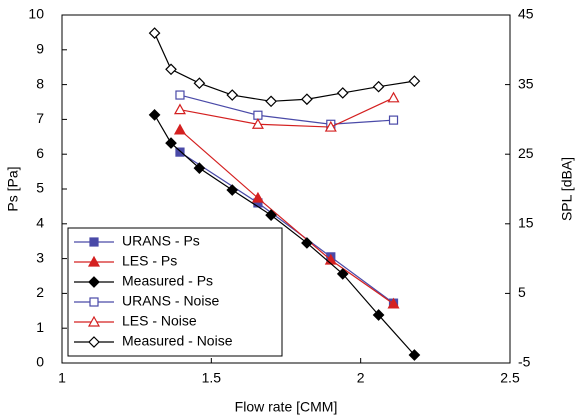 This screenshot has height=419, width=582. I want to click on y-tick-label: 5, so click(40, 188).